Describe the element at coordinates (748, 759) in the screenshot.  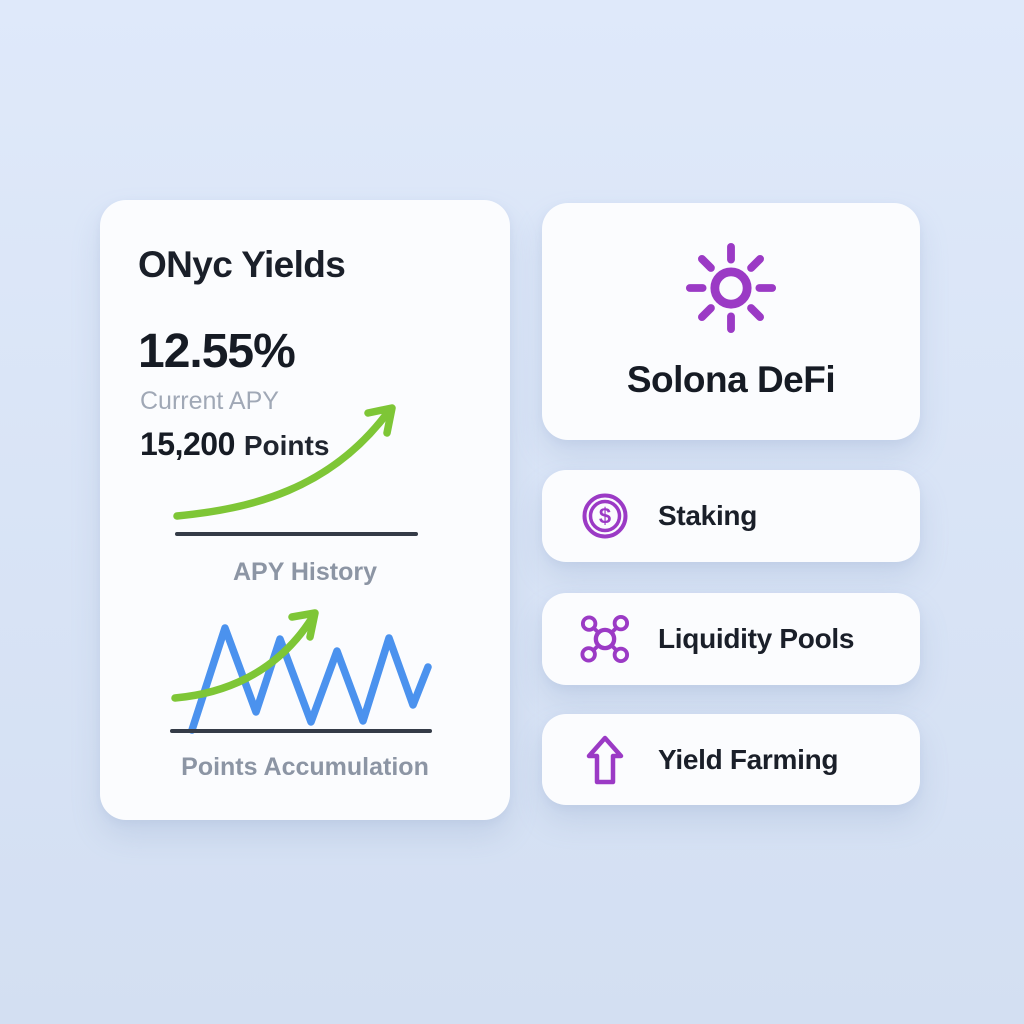
I see `menu-item-label: Yield Farming` at that location.